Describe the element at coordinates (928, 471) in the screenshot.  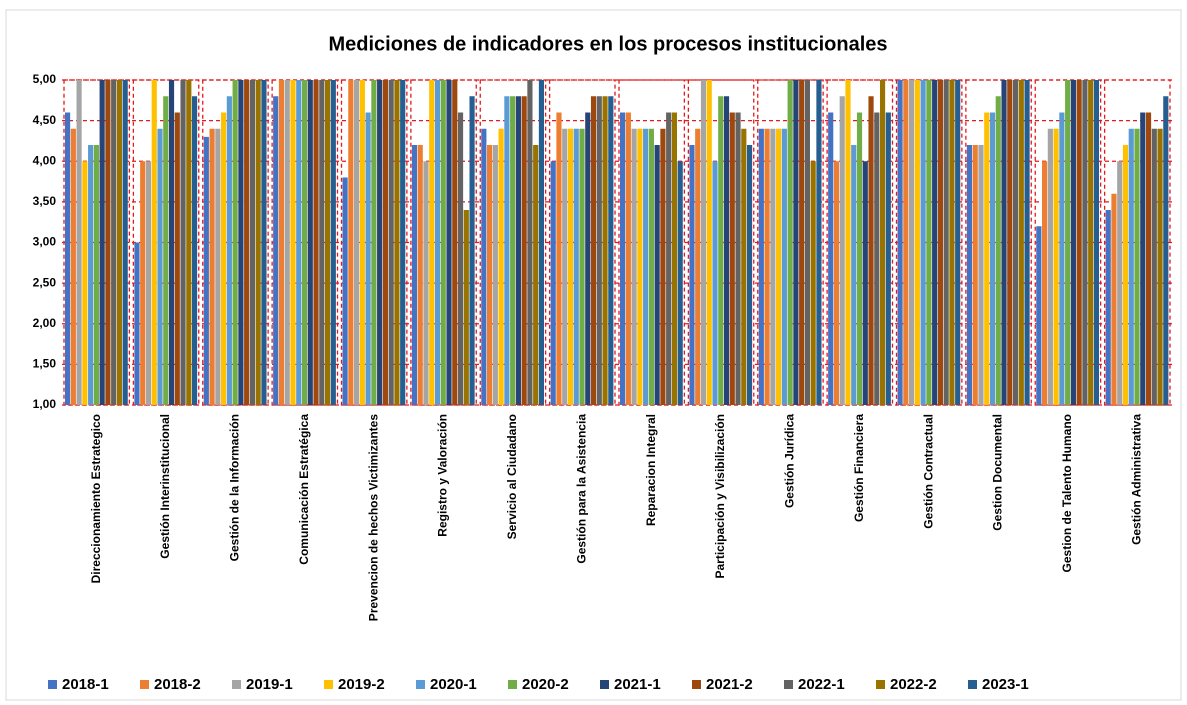
I see `x-tick-label: Gestión Contractual` at that location.